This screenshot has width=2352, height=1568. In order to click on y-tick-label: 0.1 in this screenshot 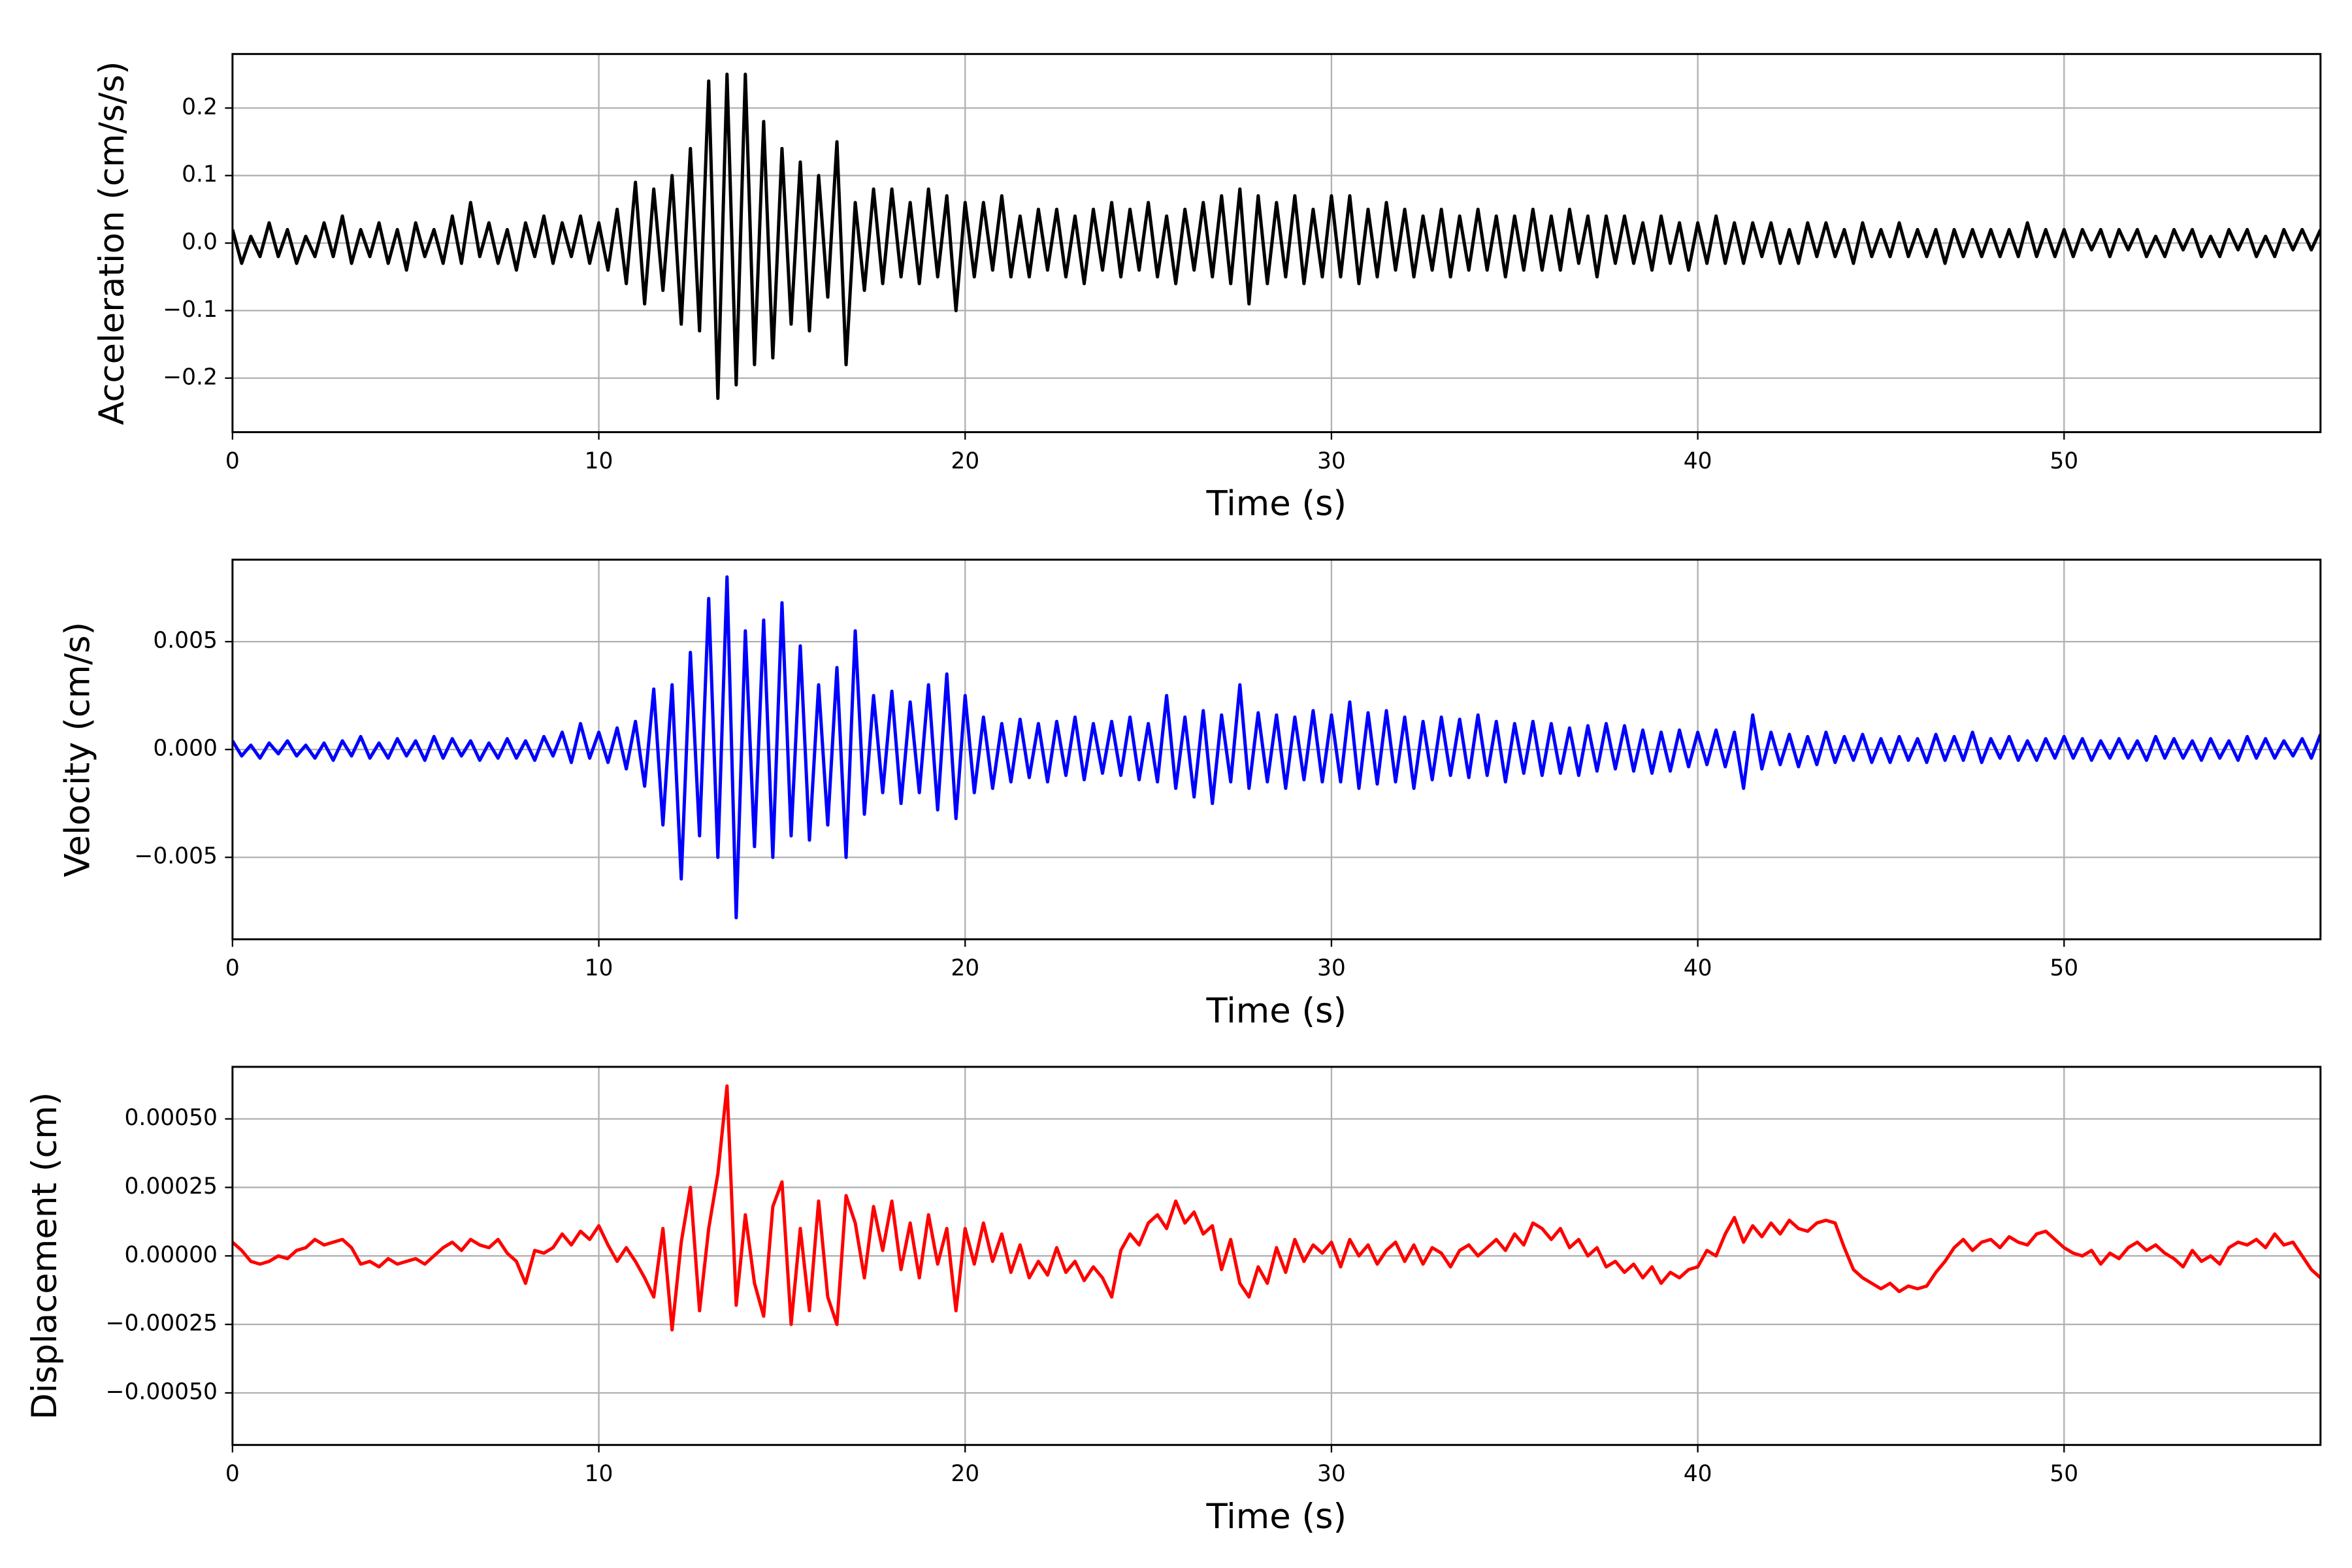, I will do `click(200, 174)`.